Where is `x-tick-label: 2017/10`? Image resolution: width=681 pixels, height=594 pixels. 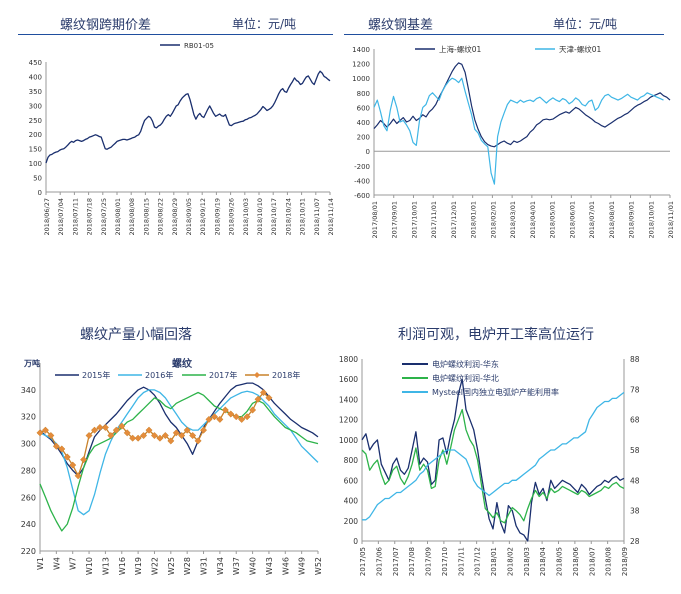
x-tick-label: 2017/10 is located at coordinates (445, 561).